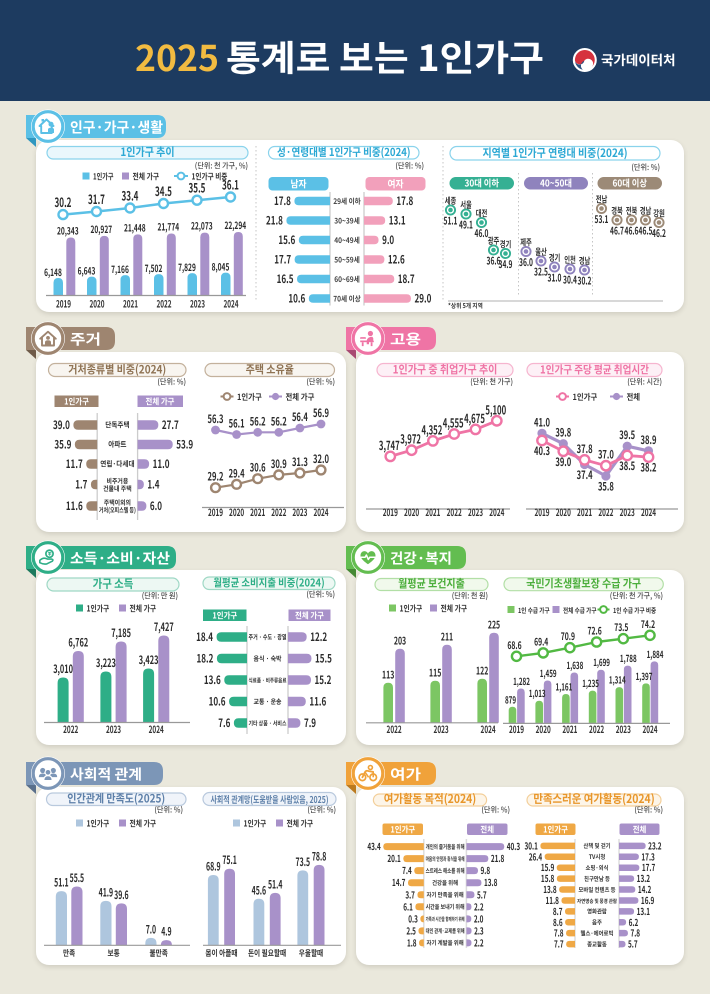  What do you see at coordinates (590, 683) in the screenshot?
I see `svg-text: 1,235` at bounding box center [590, 683].